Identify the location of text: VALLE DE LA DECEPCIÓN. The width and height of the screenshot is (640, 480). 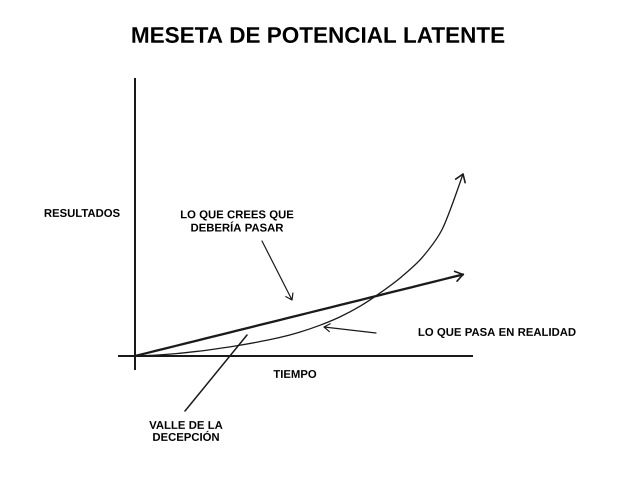
(186, 431).